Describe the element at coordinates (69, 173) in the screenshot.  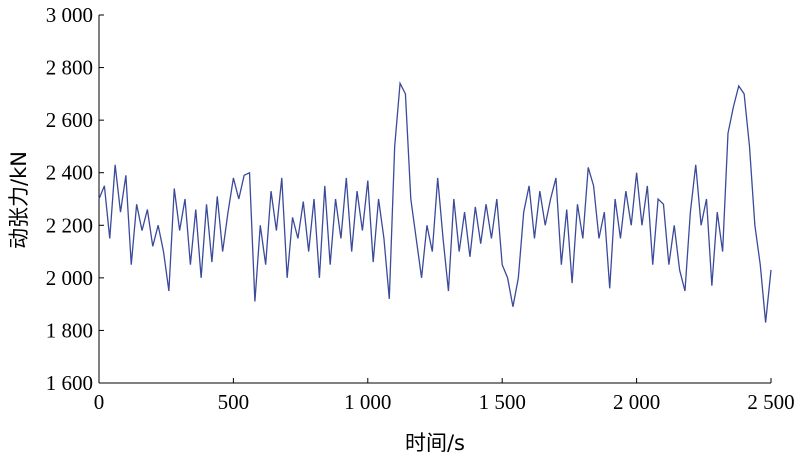
I see `y-tick-label: 2 400` at that location.